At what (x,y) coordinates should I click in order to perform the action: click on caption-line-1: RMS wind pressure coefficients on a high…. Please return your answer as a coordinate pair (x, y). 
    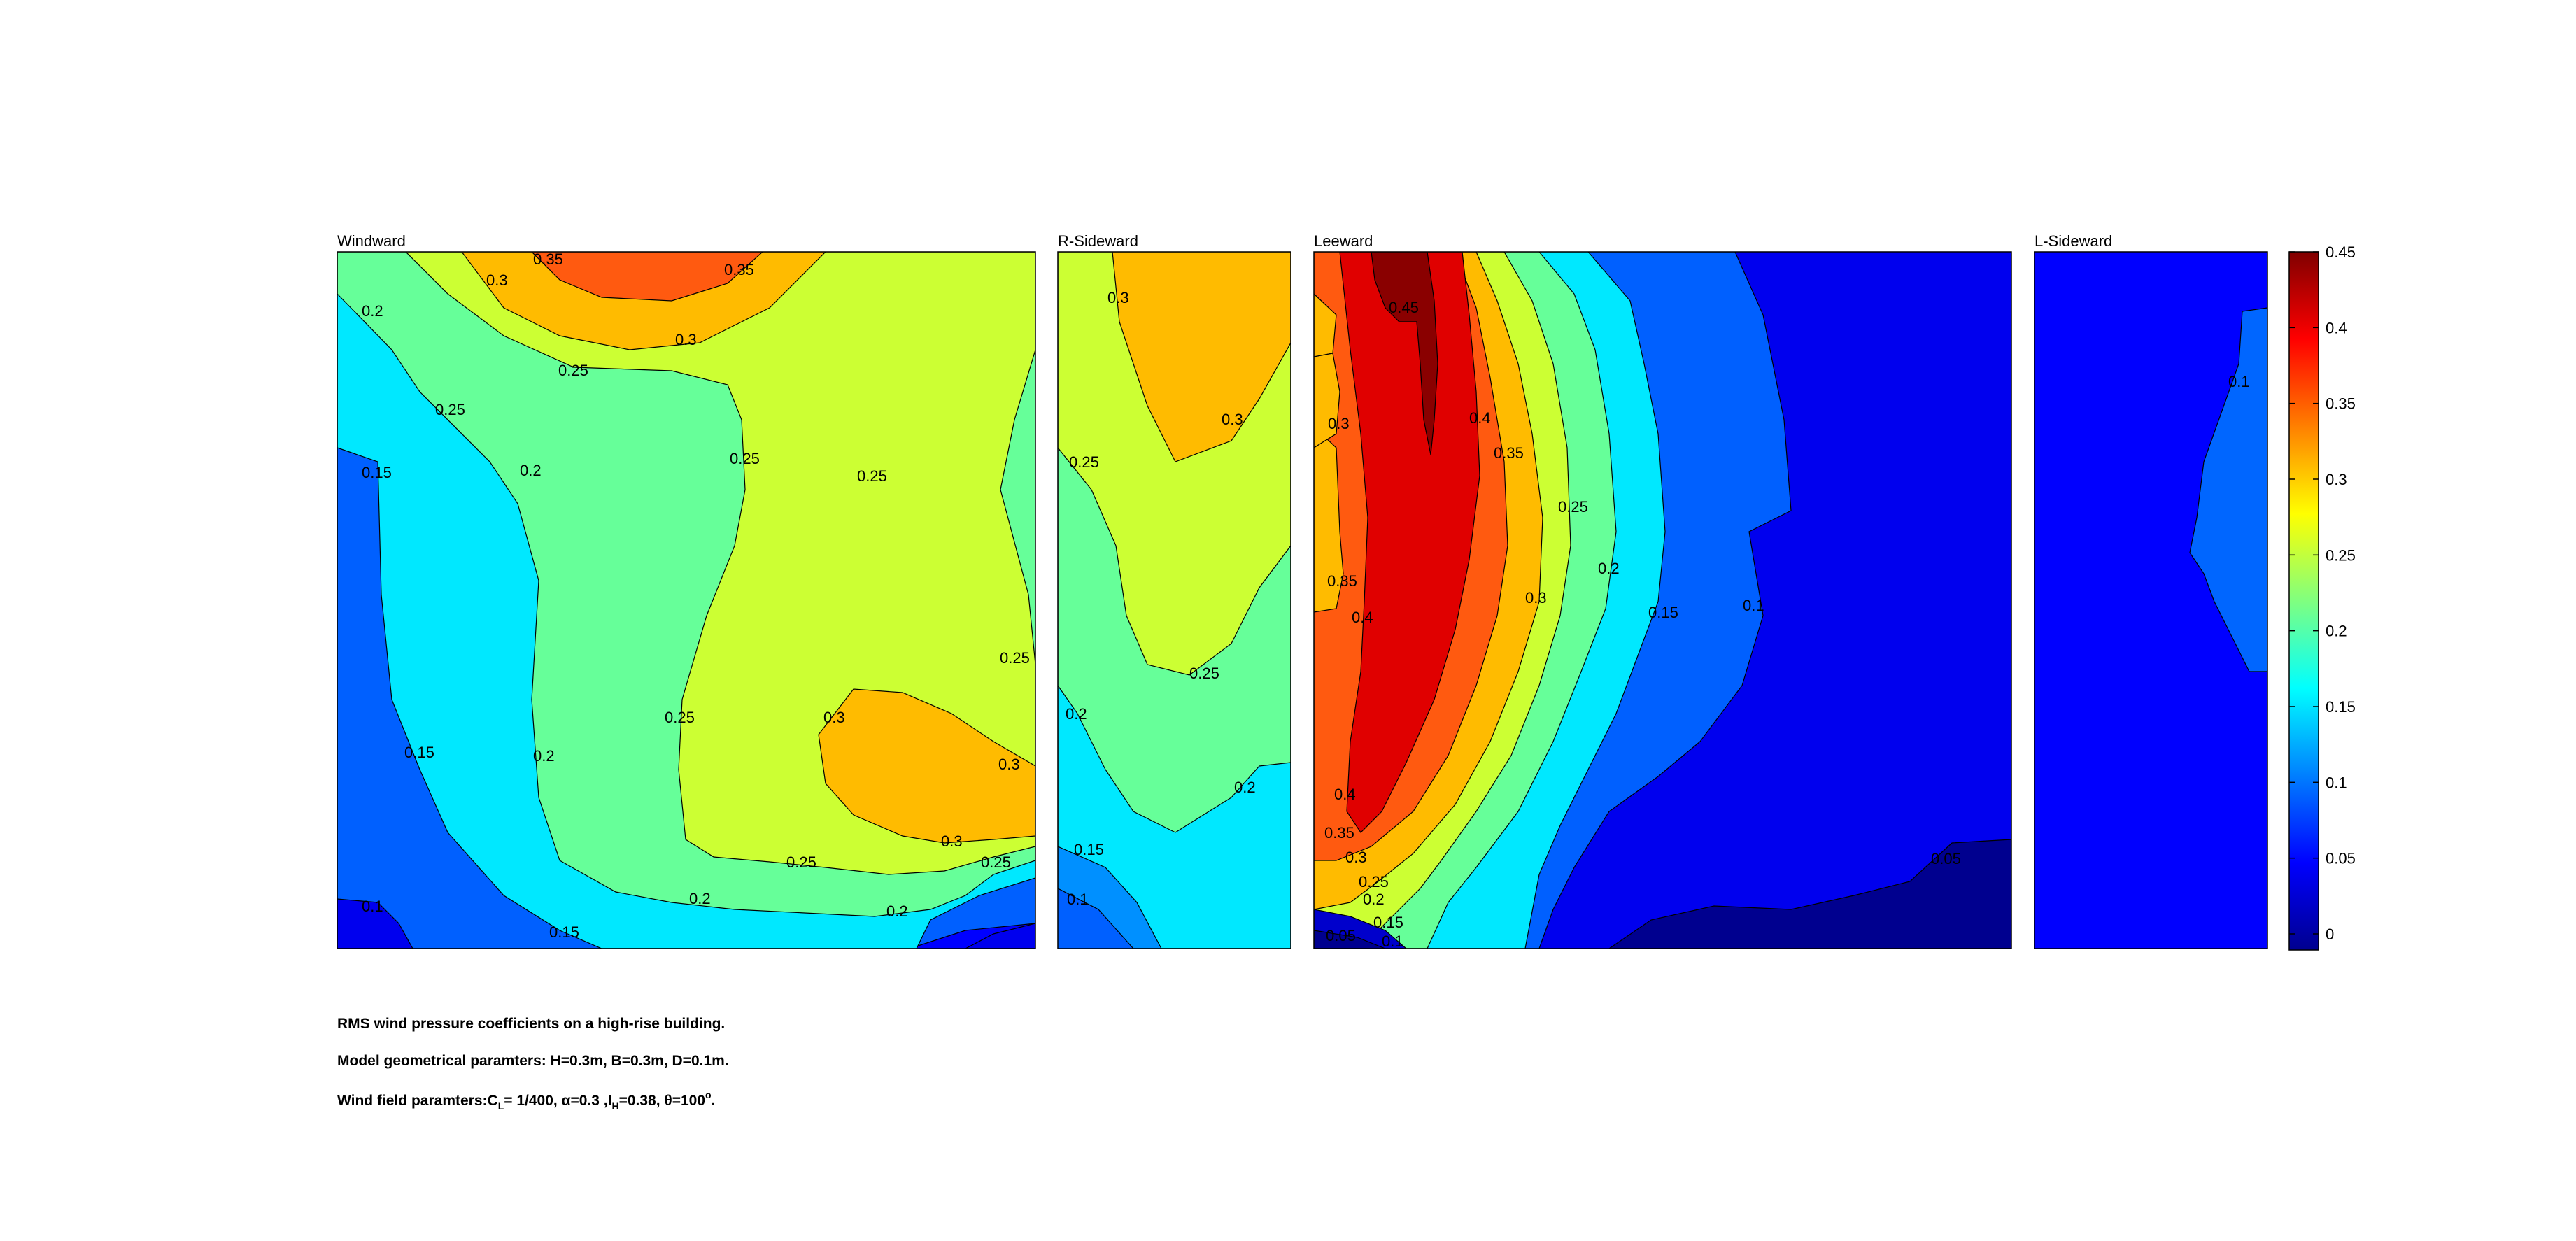
    Looking at the image, I should click on (531, 1024).